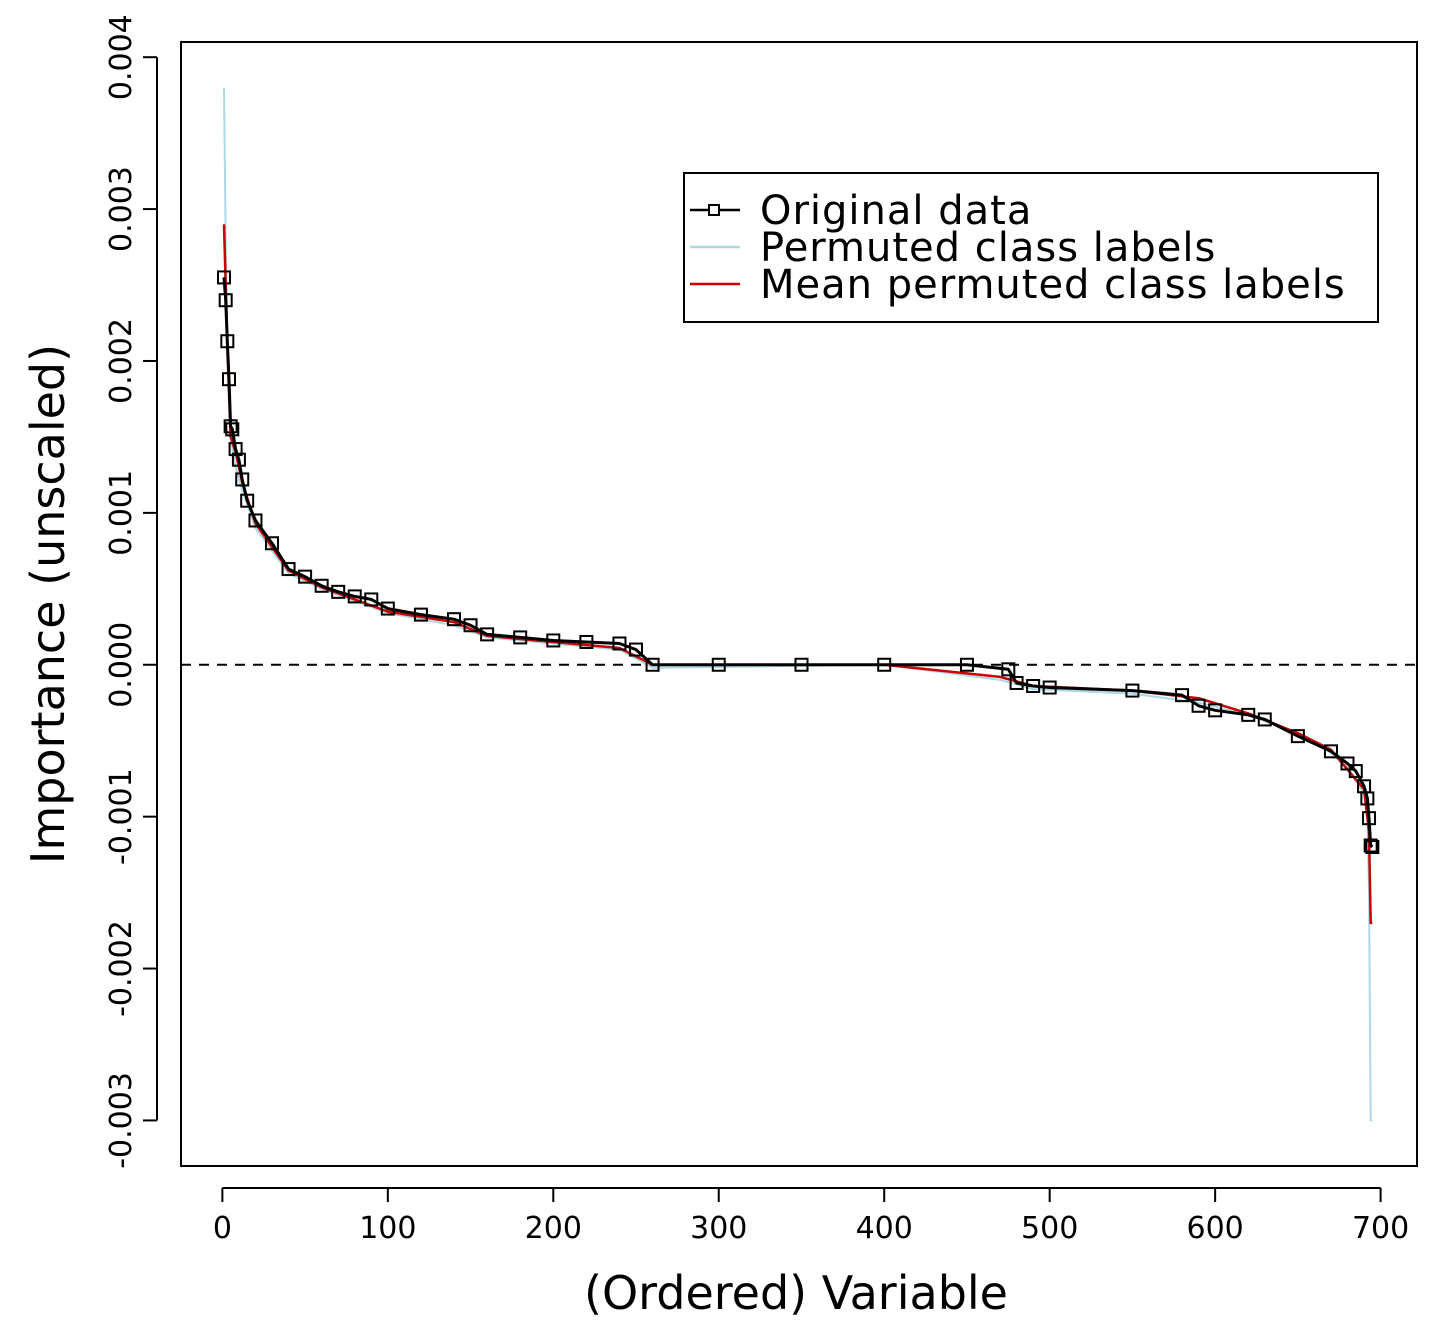 The image size is (1432, 1325). I want to click on legend-marker-square, so click(714, 210).